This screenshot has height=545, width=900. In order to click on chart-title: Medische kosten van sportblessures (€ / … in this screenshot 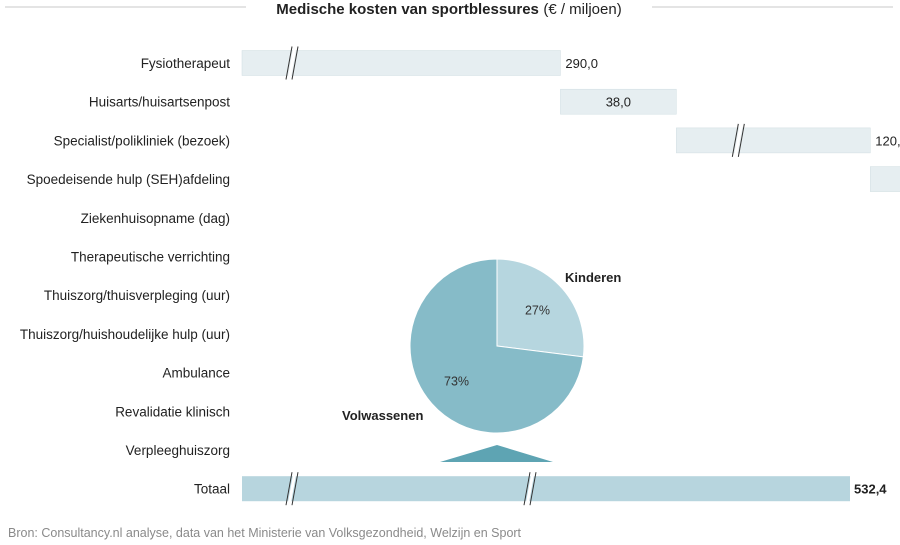, I will do `click(448, 9)`.